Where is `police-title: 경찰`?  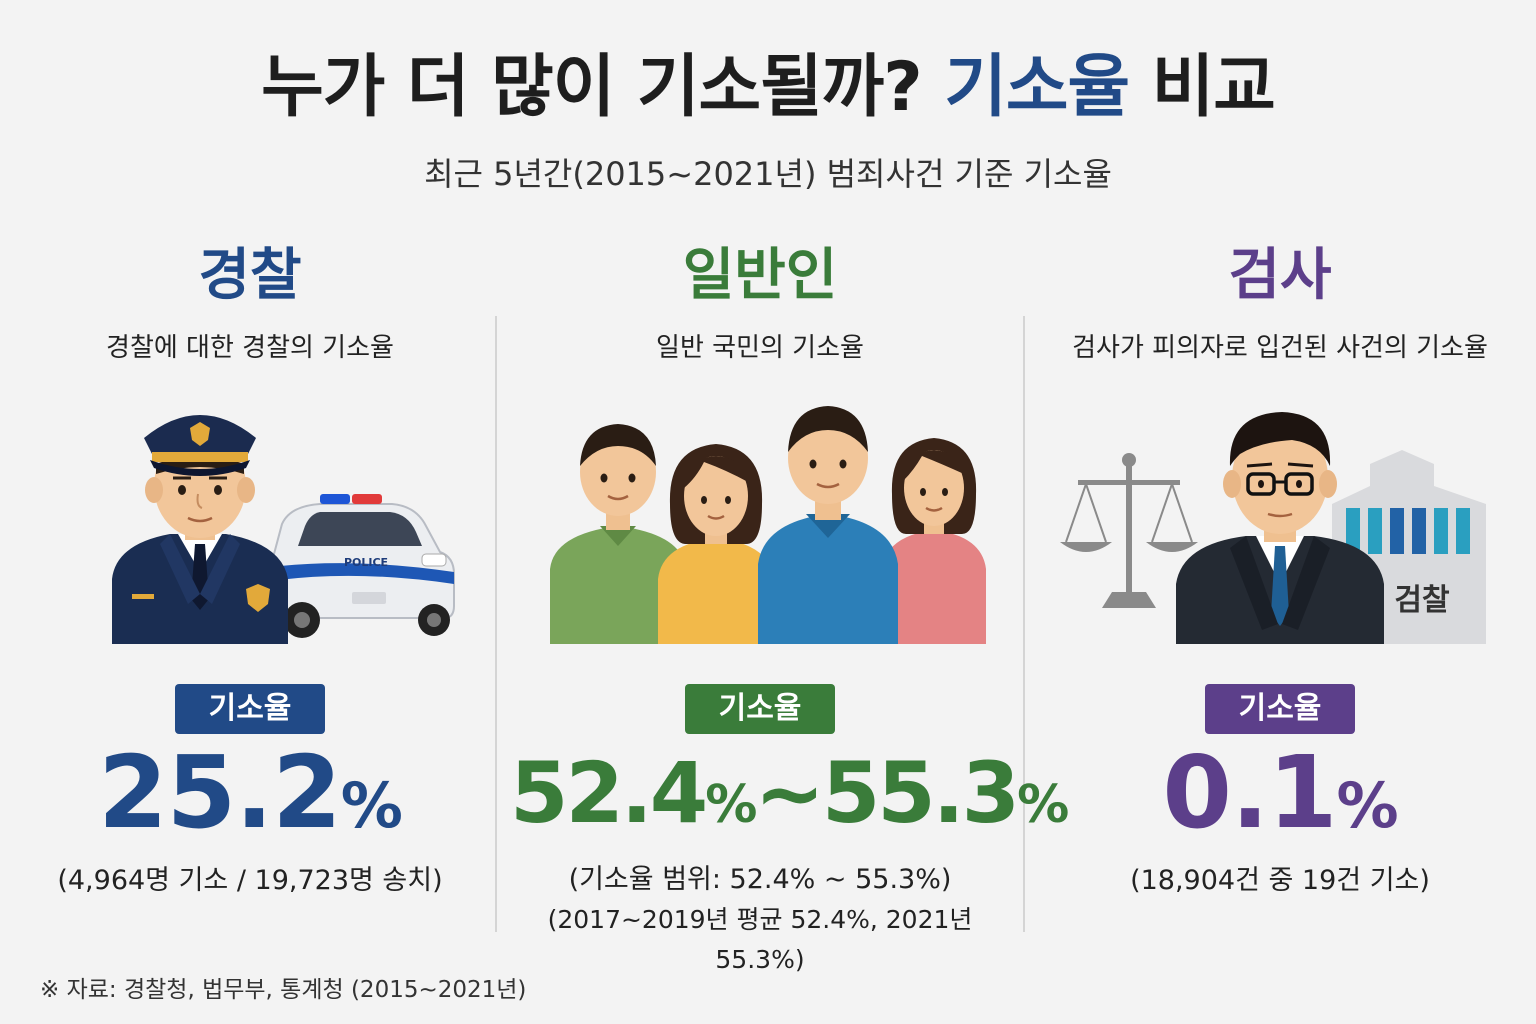
police-title: 경찰 is located at coordinates (250, 275).